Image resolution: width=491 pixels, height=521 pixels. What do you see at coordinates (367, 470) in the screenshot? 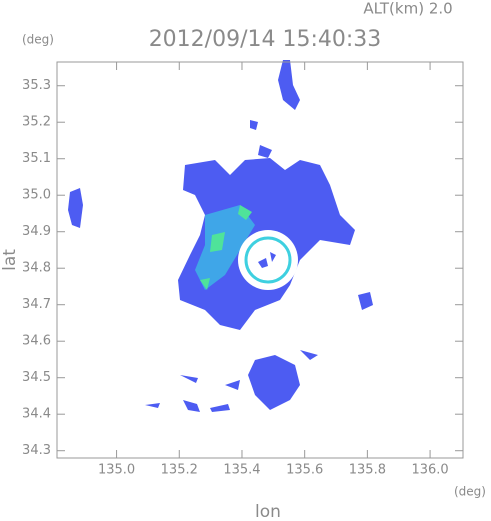
I see `x-tick-label: 135.8` at bounding box center [367, 470].